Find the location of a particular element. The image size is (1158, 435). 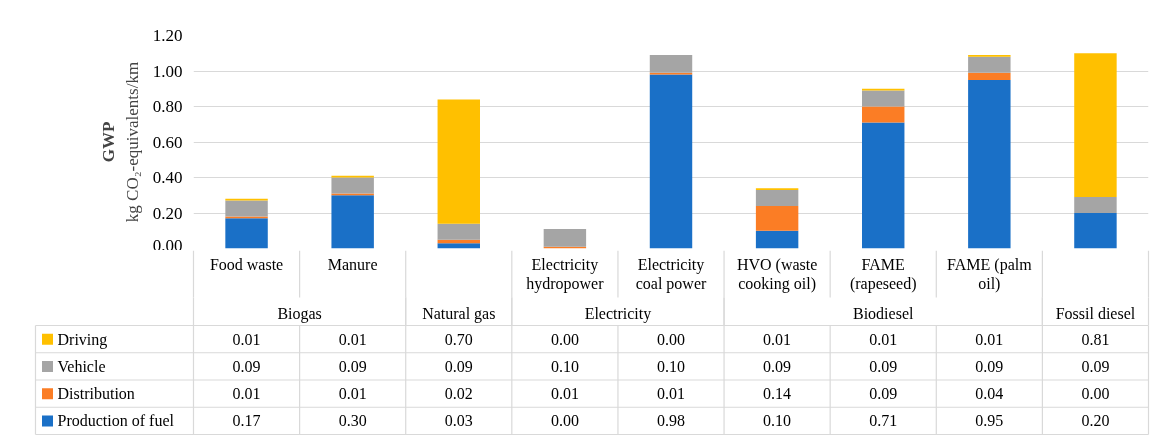

data-label: 0.17 is located at coordinates (246, 421).